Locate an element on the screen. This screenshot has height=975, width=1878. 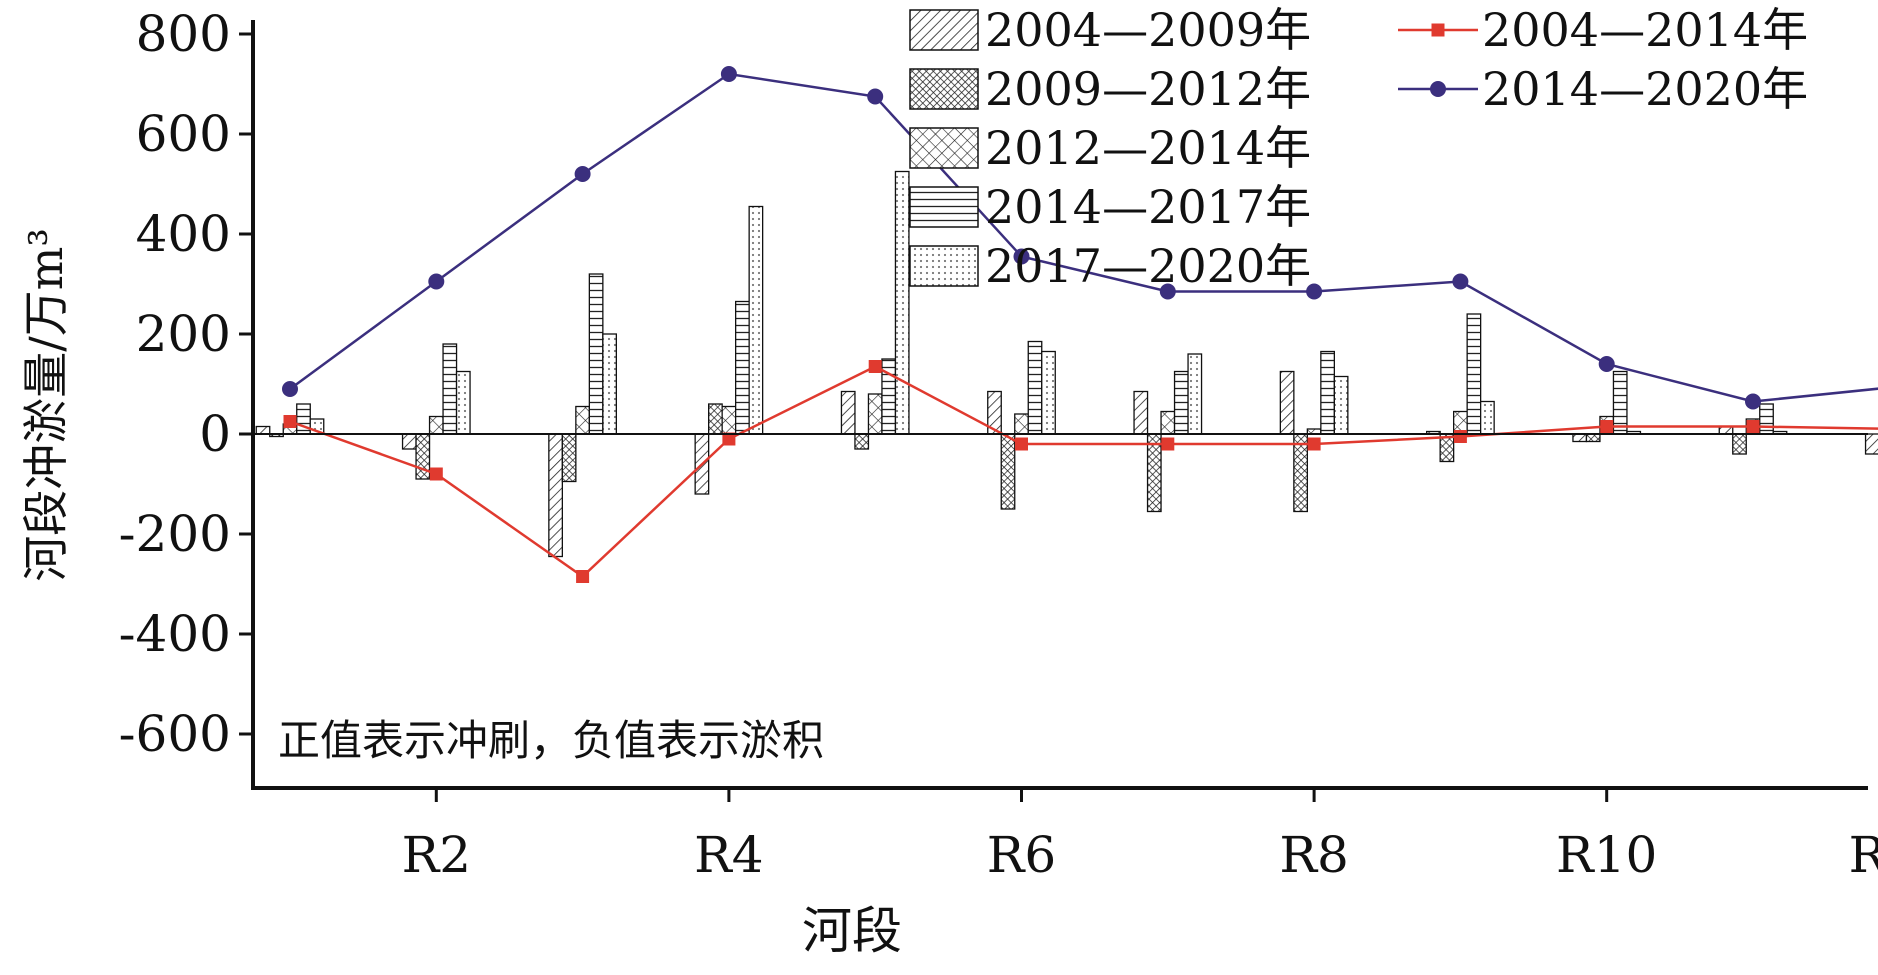
y-ticks: -600 -400 -200 0 200 400 600 800 is located at coordinates (186, 384).